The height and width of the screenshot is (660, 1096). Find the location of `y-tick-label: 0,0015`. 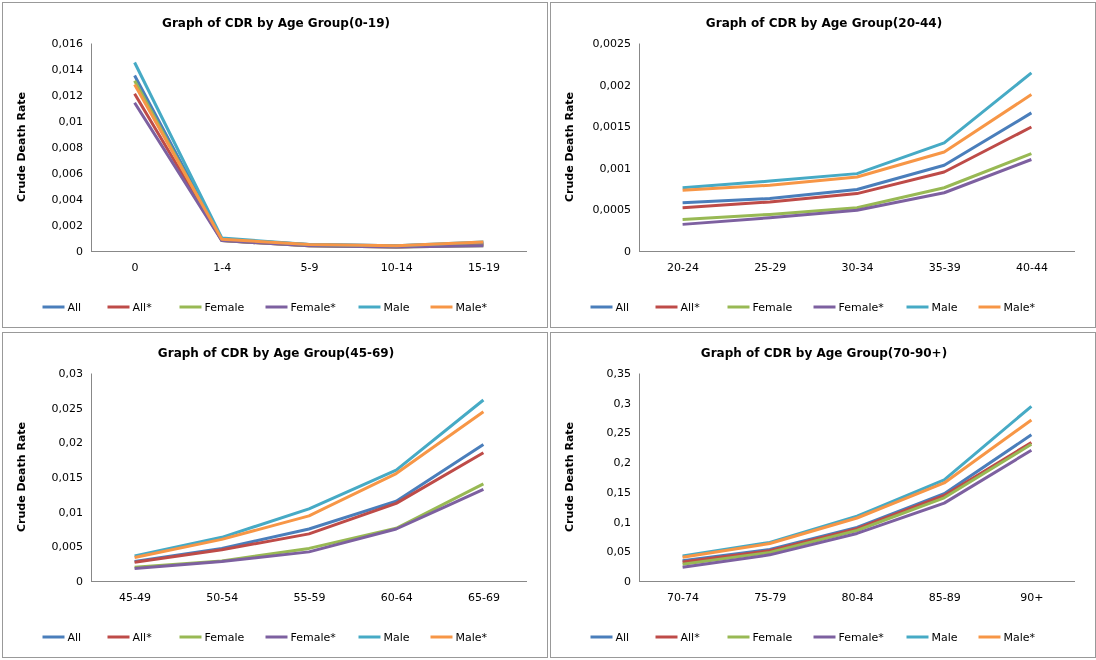

y-tick-label: 0,0015 is located at coordinates (611, 127).